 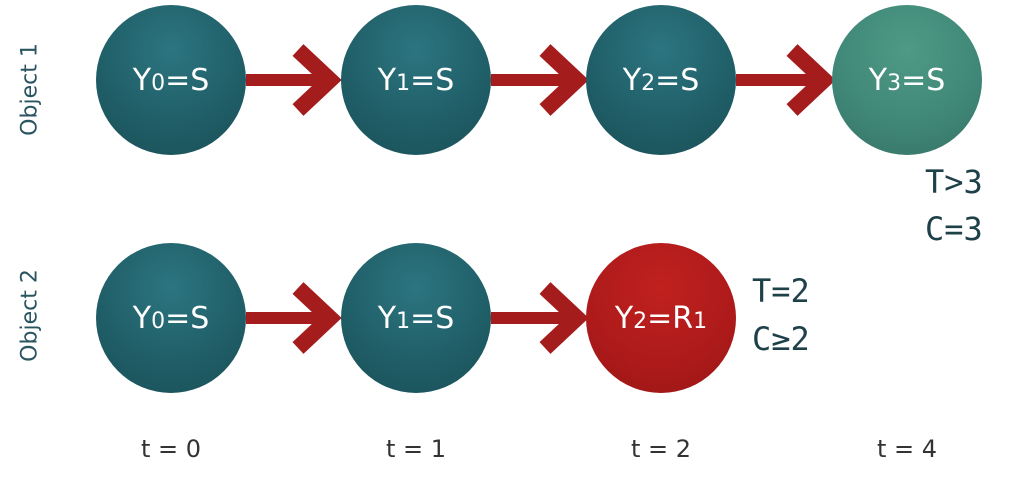 I want to click on object-1-note-c: C=3, so click(x=954, y=229).